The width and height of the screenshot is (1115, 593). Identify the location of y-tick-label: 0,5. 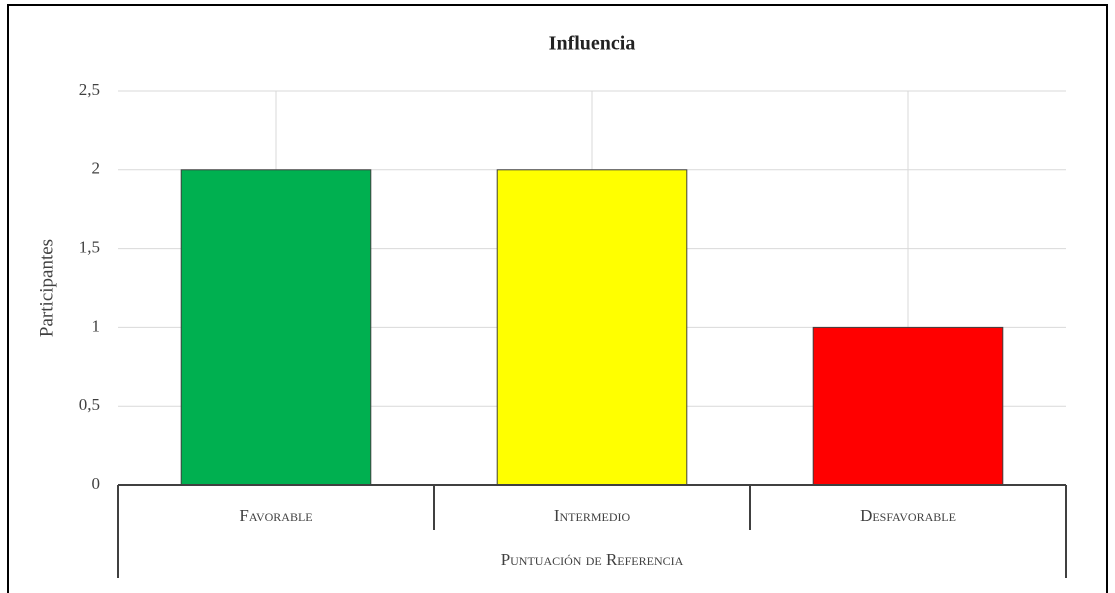
(89, 404).